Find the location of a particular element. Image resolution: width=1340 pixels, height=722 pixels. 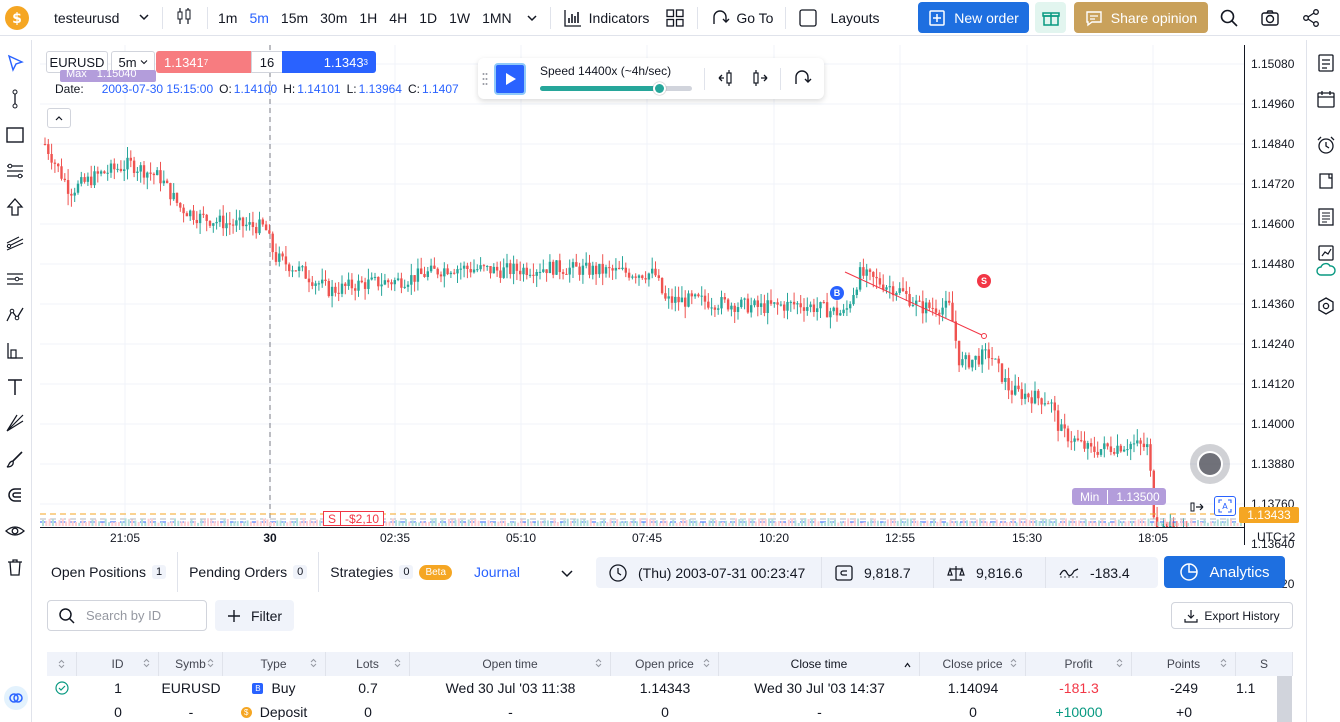

play-button is located at coordinates (510, 79).